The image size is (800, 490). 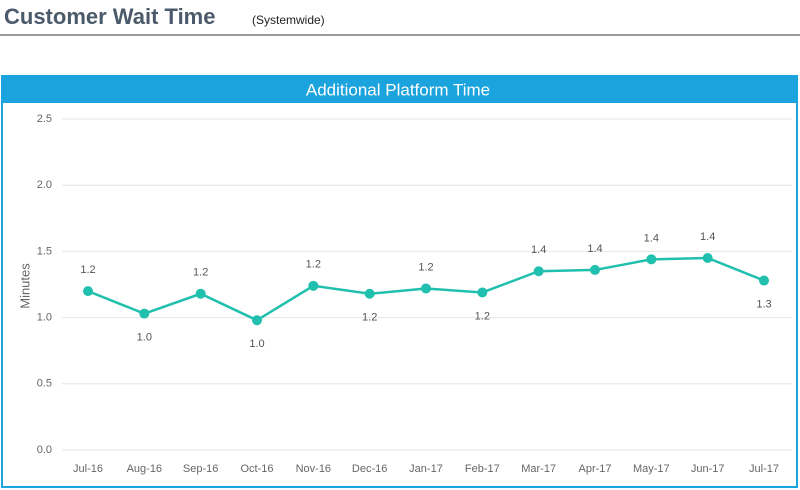 What do you see at coordinates (44, 318) in the screenshot?
I see `y-tick-label: 1.0` at bounding box center [44, 318].